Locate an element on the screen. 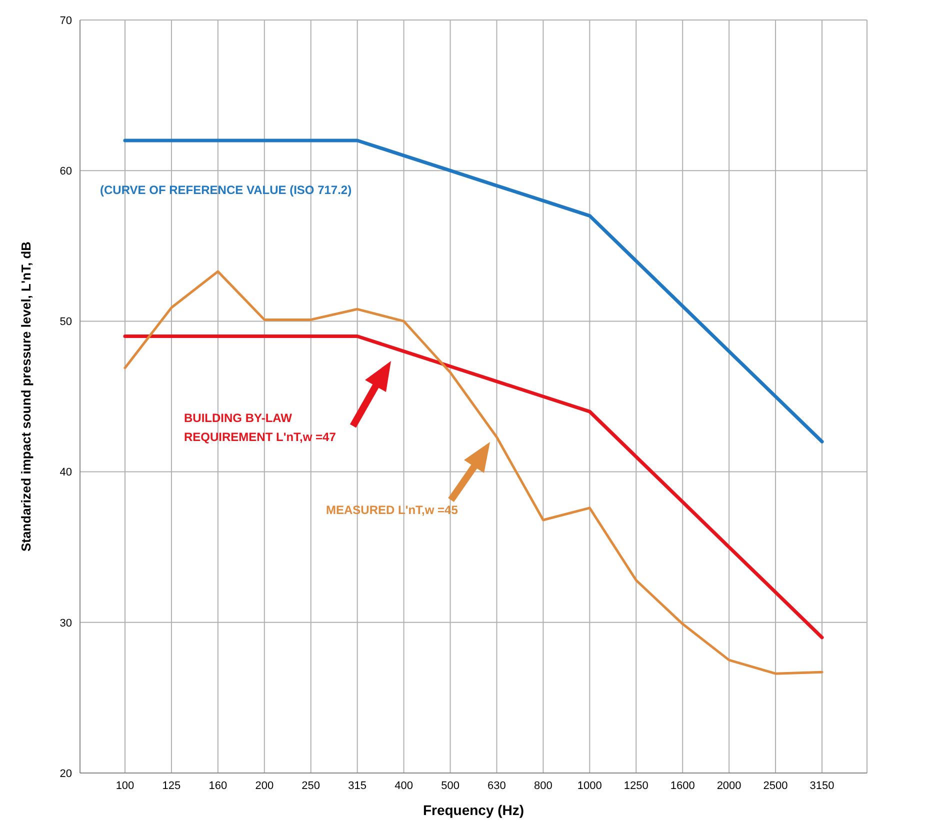  annotation: MEASURED L'nT,w =45 is located at coordinates (392, 510).